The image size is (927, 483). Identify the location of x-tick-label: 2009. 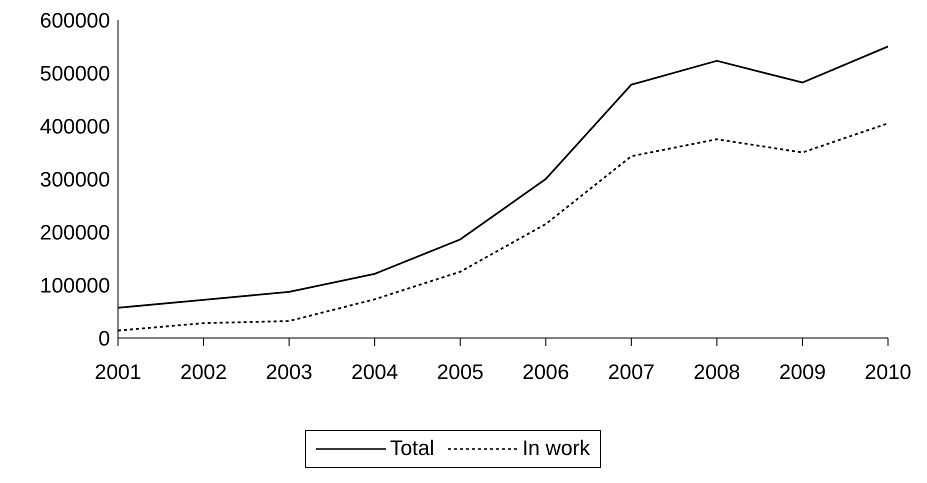
(802, 372).